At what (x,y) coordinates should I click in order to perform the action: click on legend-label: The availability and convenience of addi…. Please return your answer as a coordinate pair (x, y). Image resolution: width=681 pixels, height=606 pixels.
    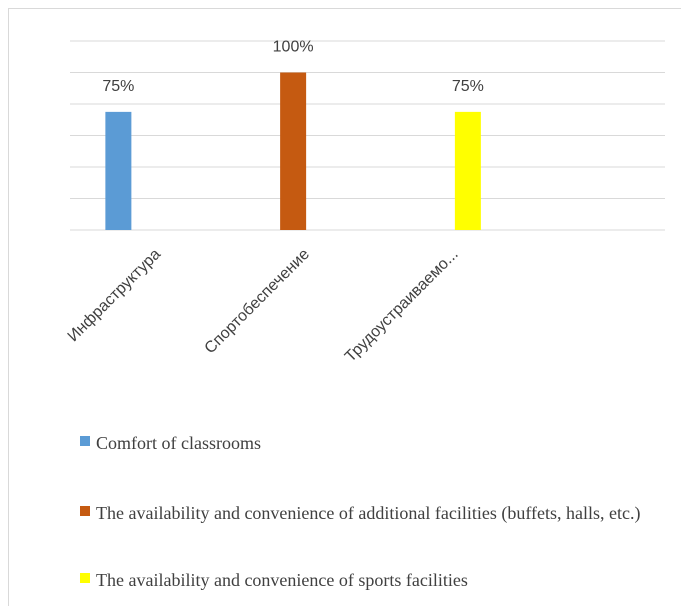
    Looking at the image, I should click on (368, 513).